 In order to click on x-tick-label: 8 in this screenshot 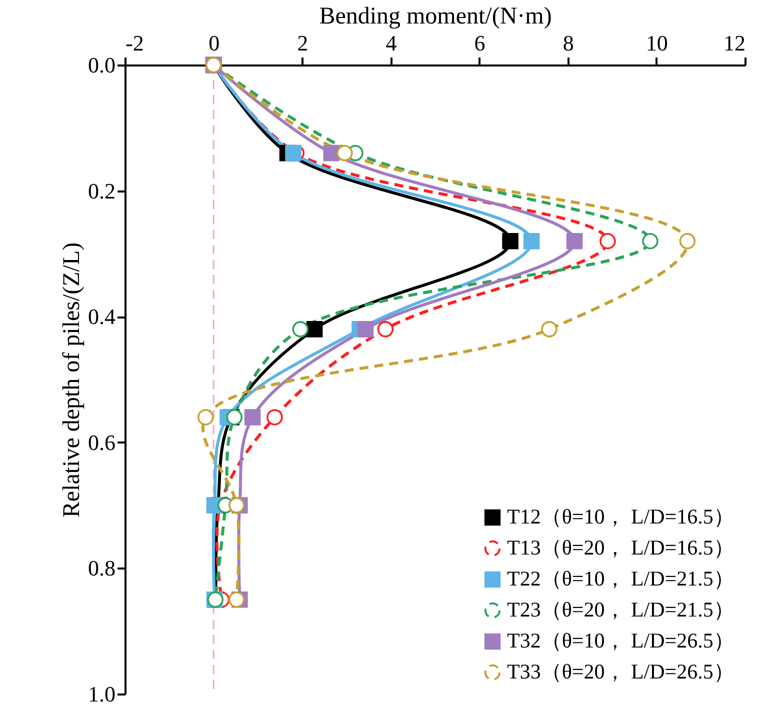, I will do `click(568, 43)`.